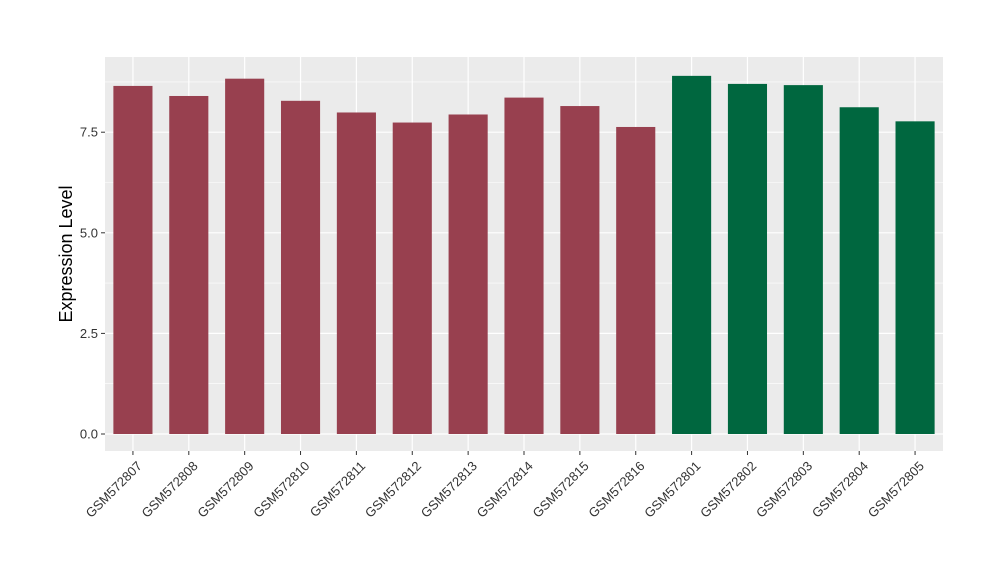  Describe the element at coordinates (356, 273) in the screenshot. I see `bar-gsm572811` at that location.